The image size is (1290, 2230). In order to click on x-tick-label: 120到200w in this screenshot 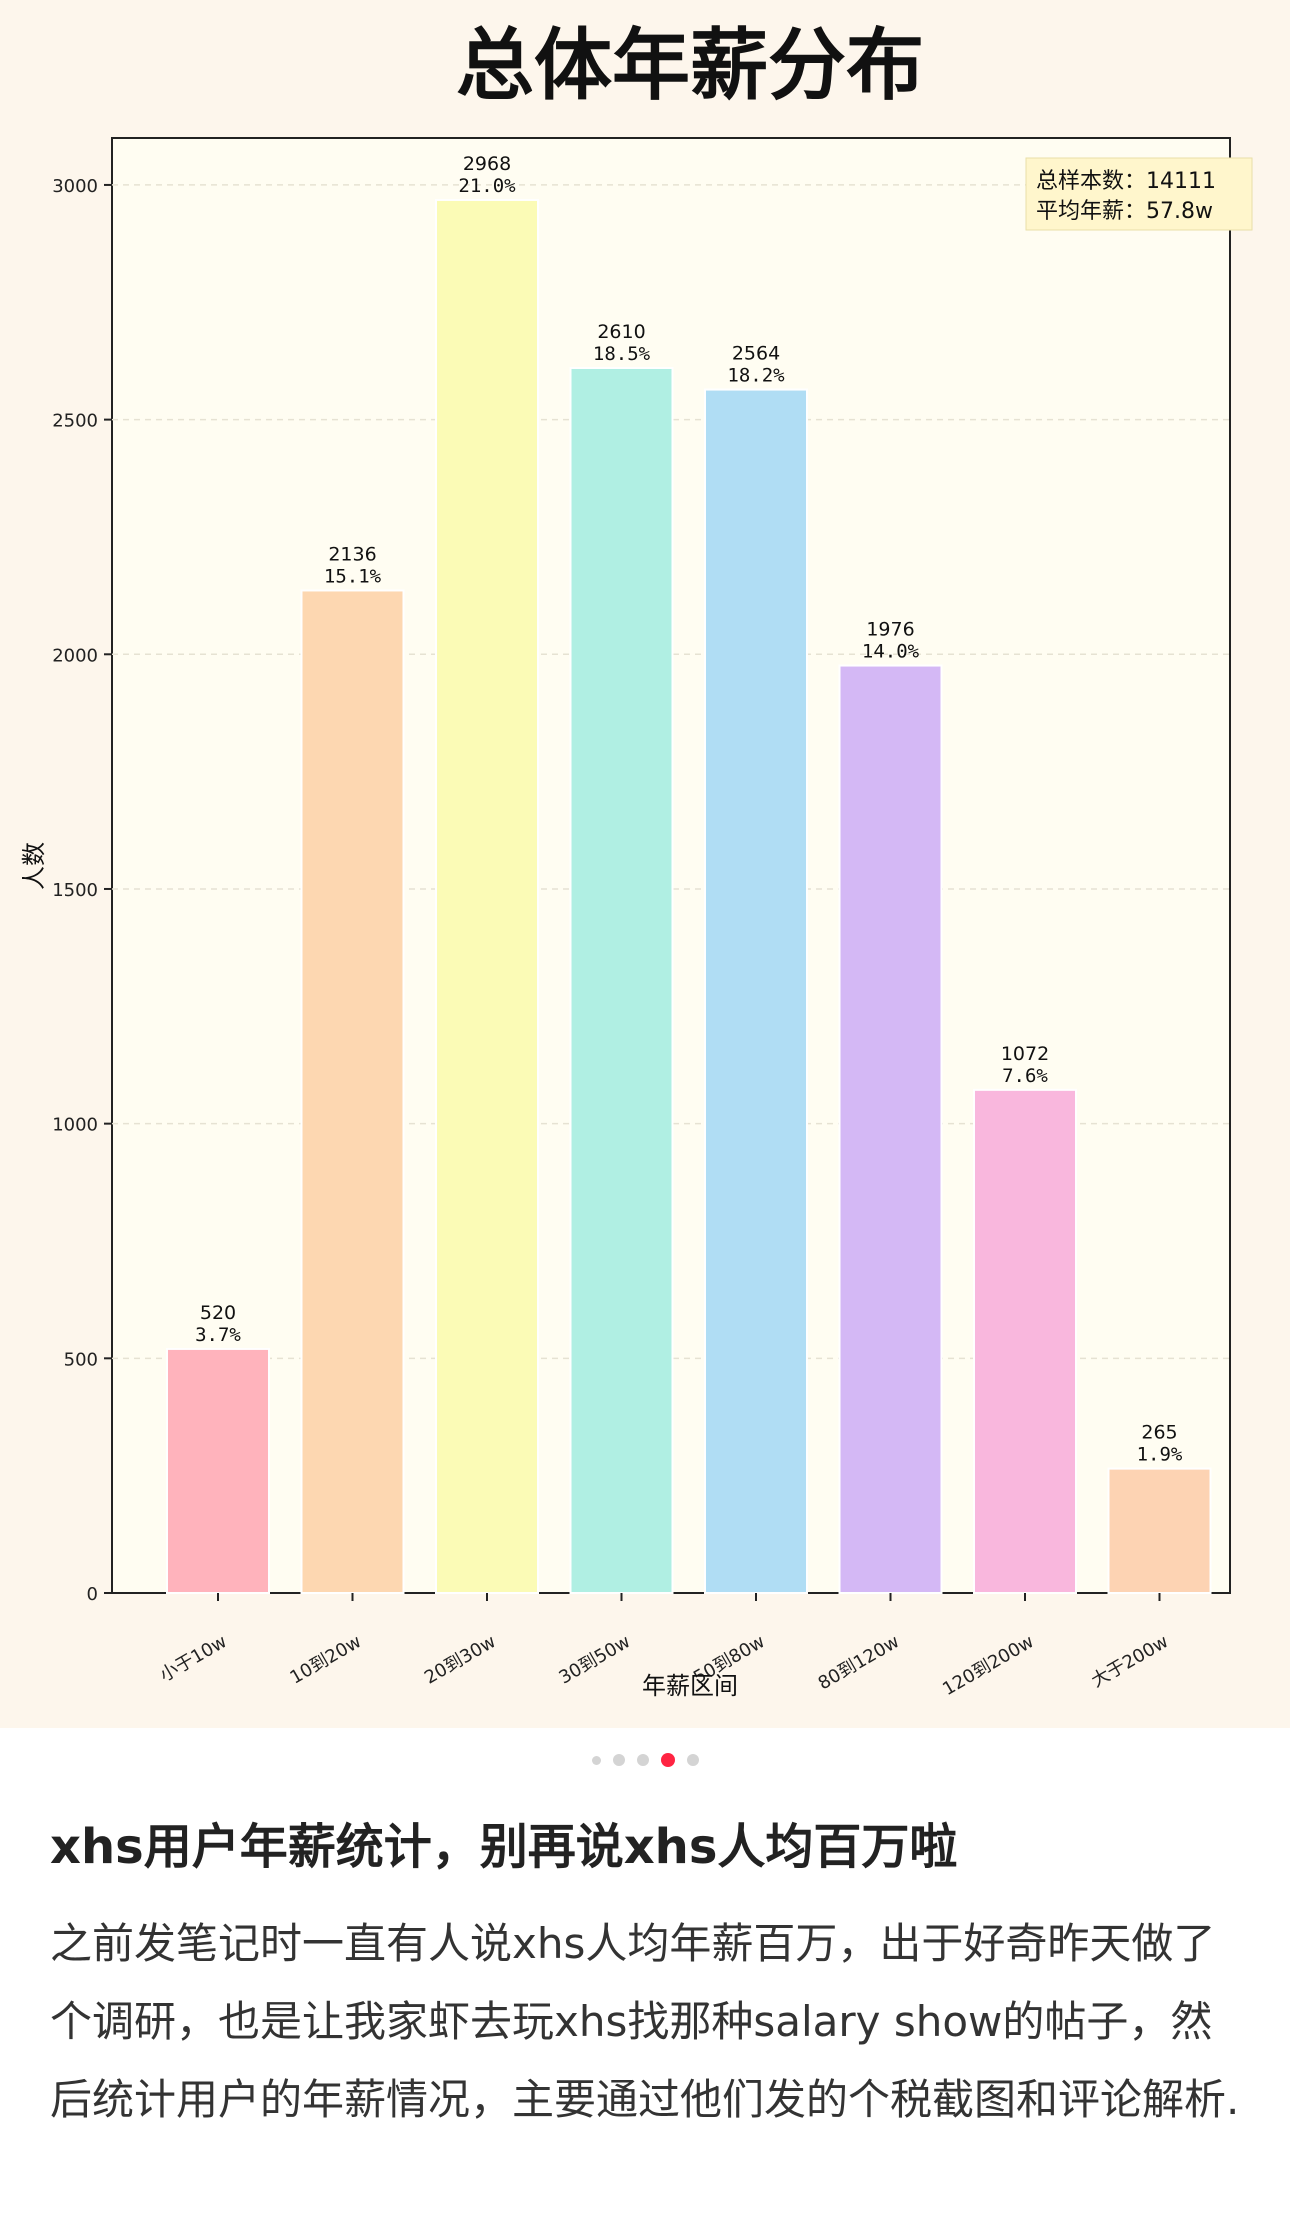, I will do `click(988, 1665)`.